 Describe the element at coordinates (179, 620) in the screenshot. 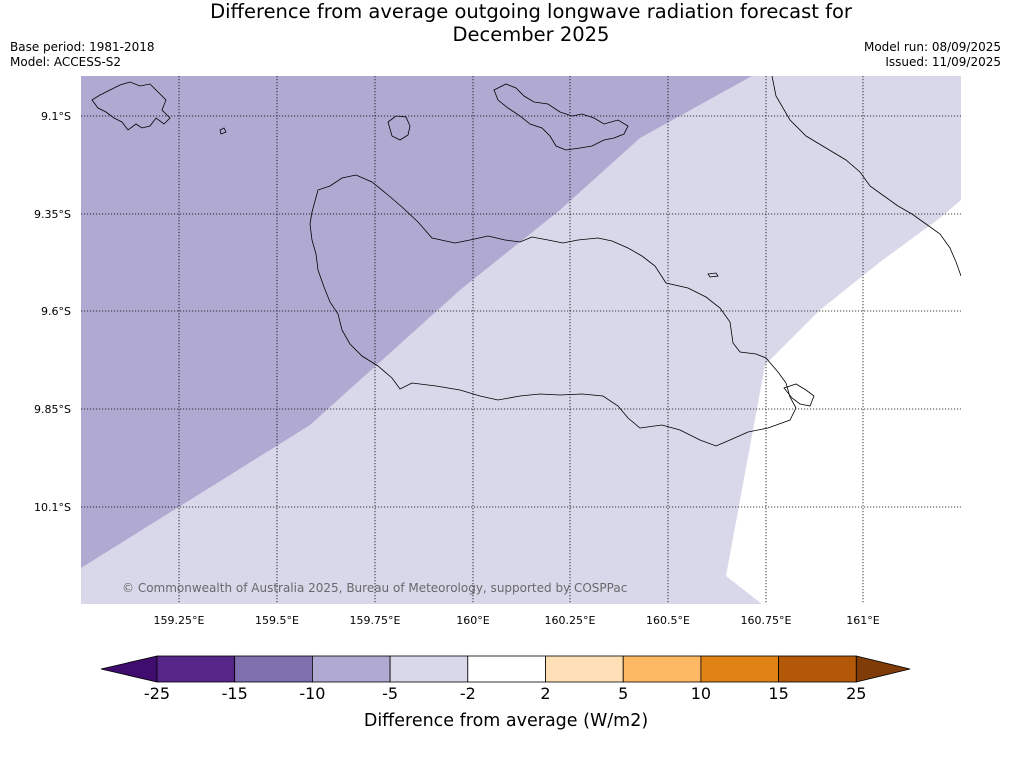

I see `lon-label-0: 159.25°E` at that location.